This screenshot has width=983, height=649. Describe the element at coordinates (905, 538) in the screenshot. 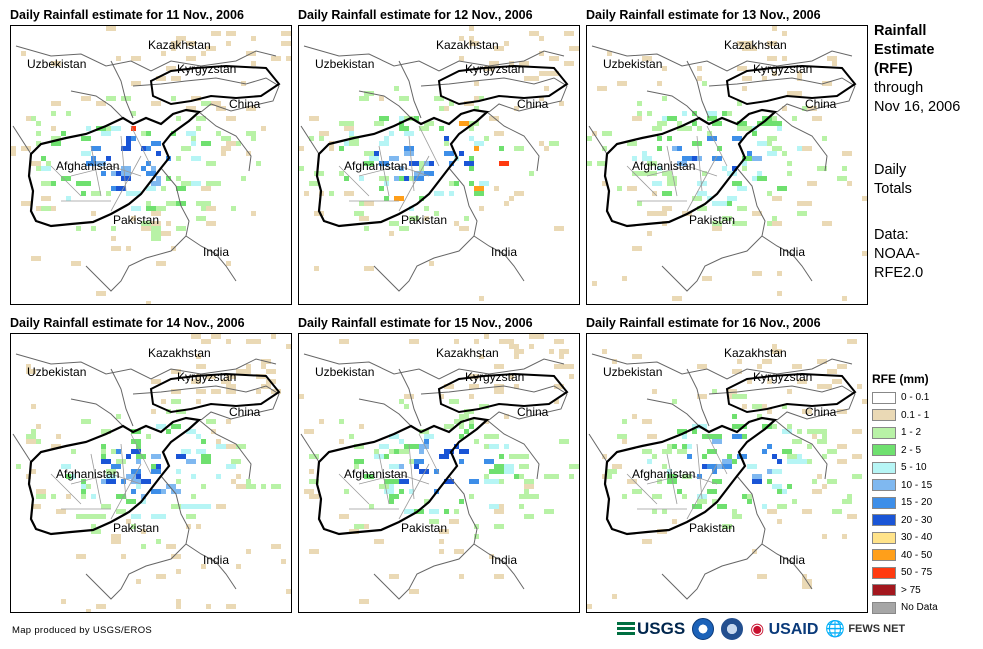

I see `legend-item: 30 - 40` at that location.